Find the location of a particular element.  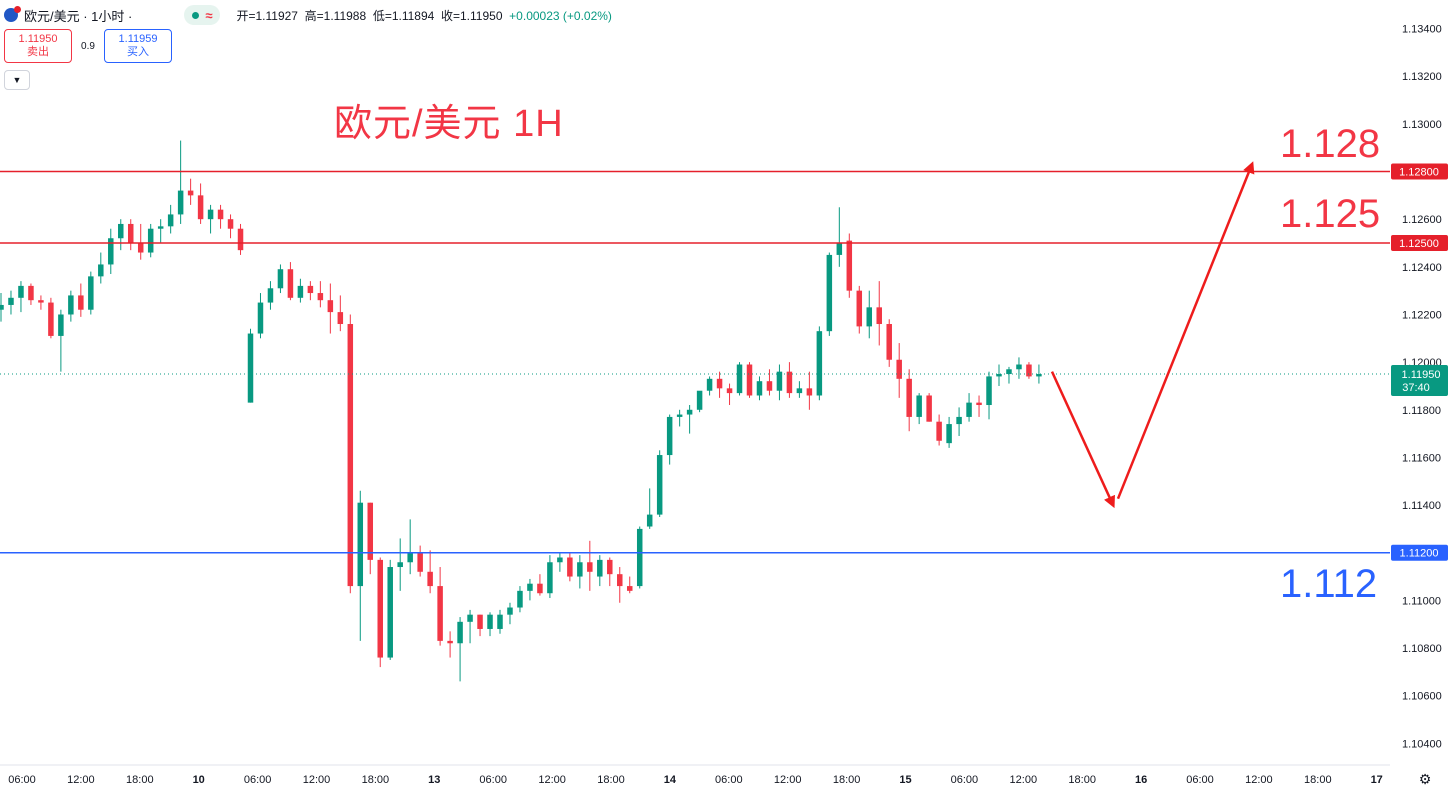

price-tick-label: 1.11600 is located at coordinates (1421, 458).